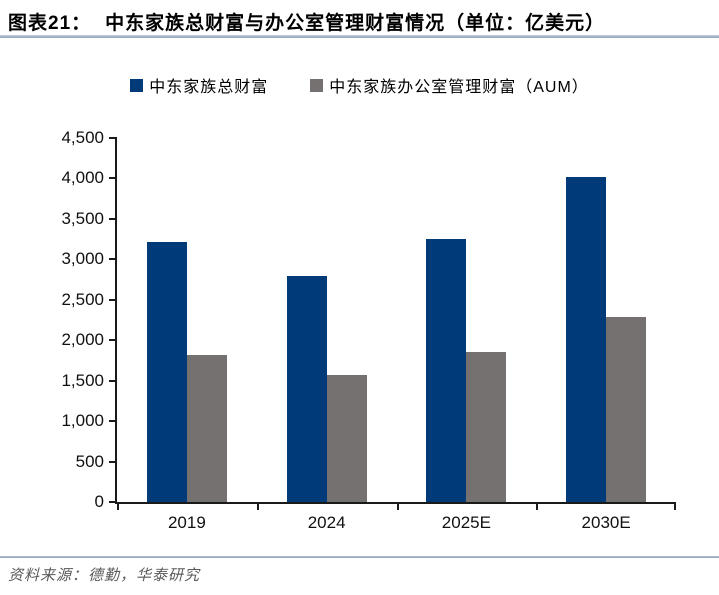 The image size is (719, 595). I want to click on bar-family-office-aum-2030E, so click(626, 409).